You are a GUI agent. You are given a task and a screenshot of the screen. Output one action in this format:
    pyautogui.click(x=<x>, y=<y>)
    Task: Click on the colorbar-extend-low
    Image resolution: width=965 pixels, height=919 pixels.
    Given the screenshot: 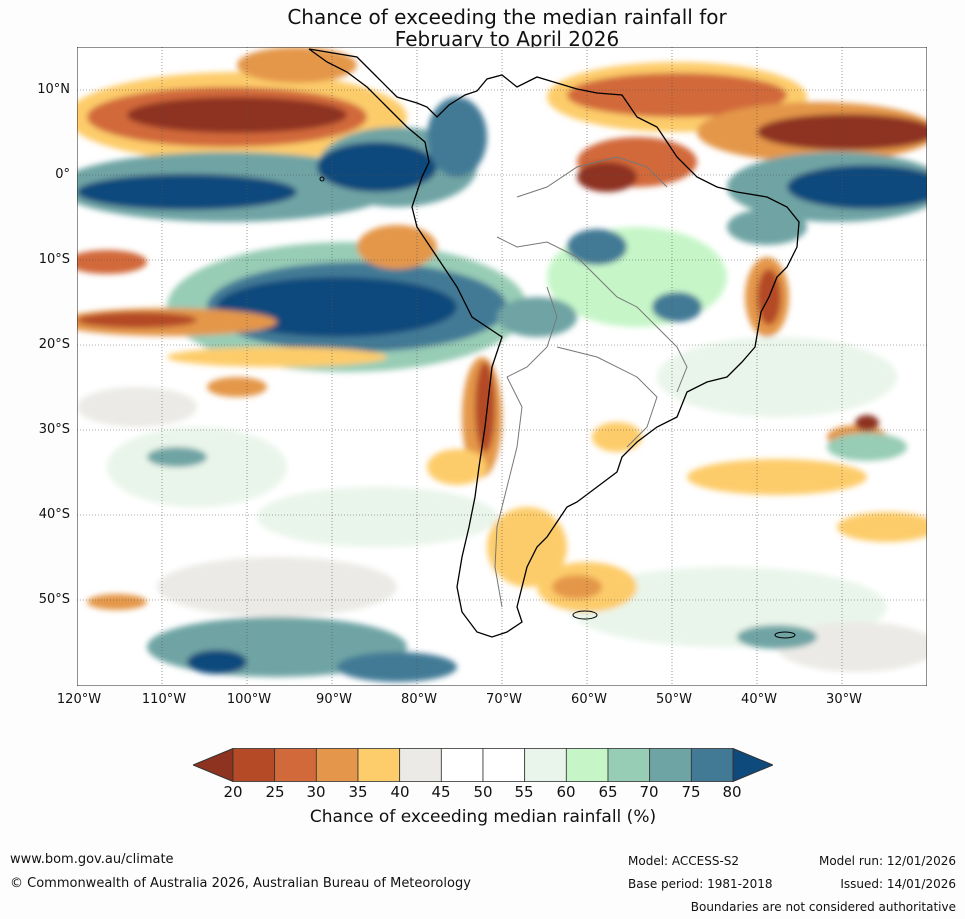 What is the action you would take?
    pyautogui.click(x=213, y=765)
    